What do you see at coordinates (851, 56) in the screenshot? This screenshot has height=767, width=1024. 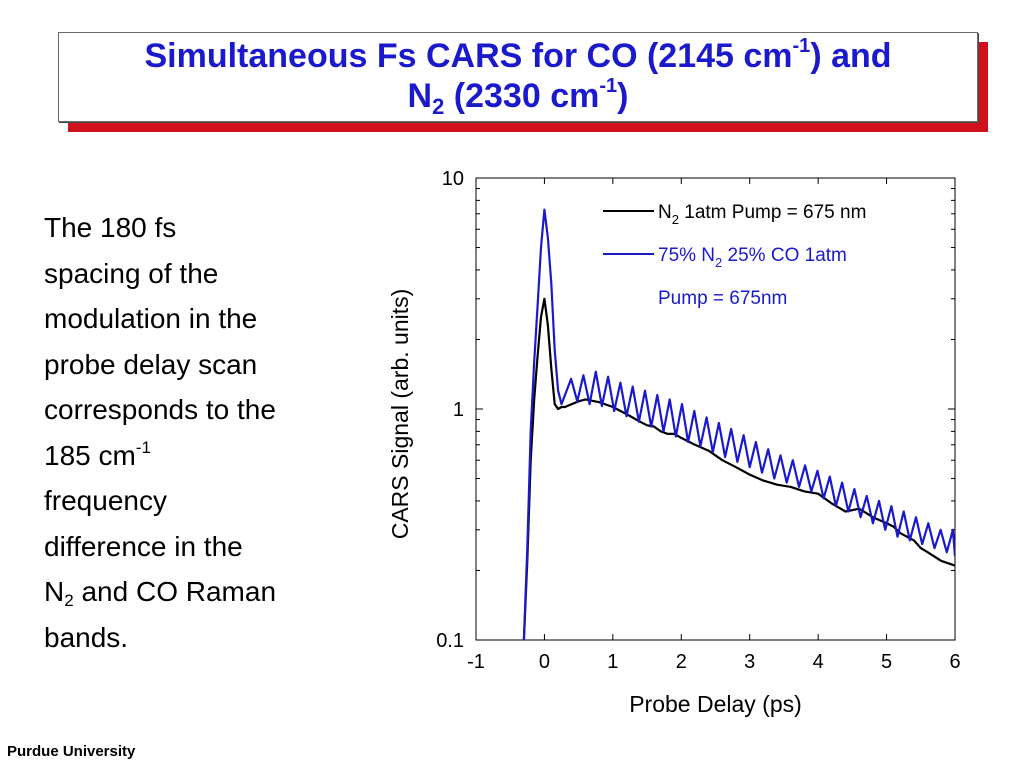 I see `title-line-1-end: ) and` at bounding box center [851, 56].